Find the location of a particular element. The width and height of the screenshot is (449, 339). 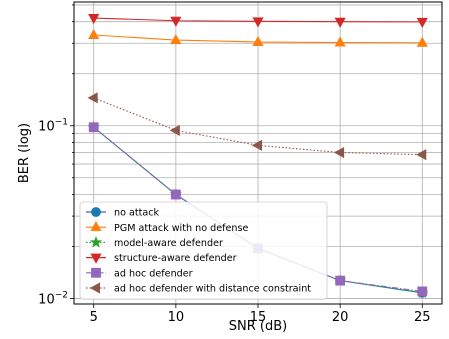

y-tick-label: 10⁻² is located at coordinates (53, 299).